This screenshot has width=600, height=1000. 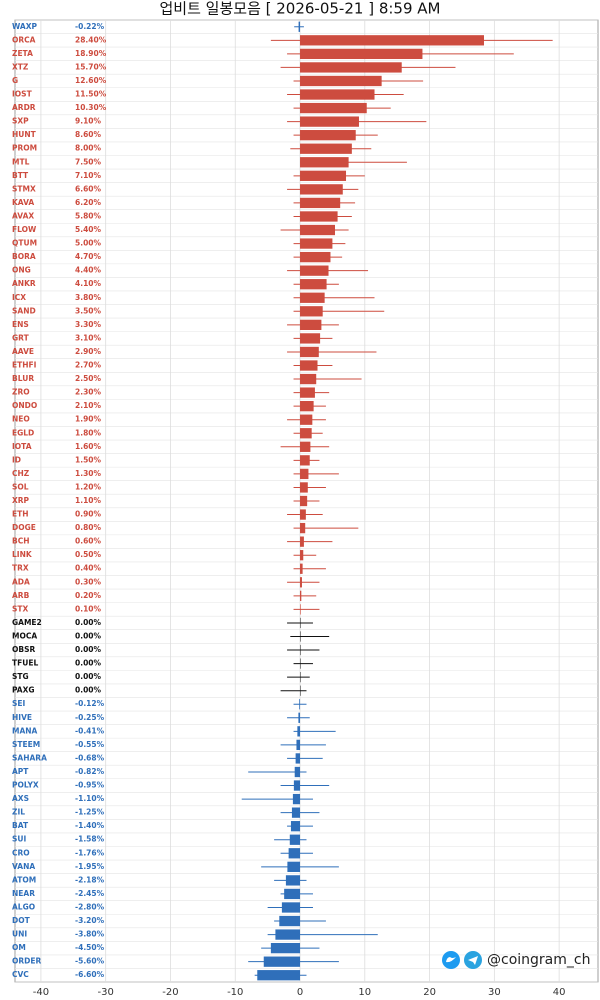 I want to click on x-tick-label: -20, so click(x=170, y=992).